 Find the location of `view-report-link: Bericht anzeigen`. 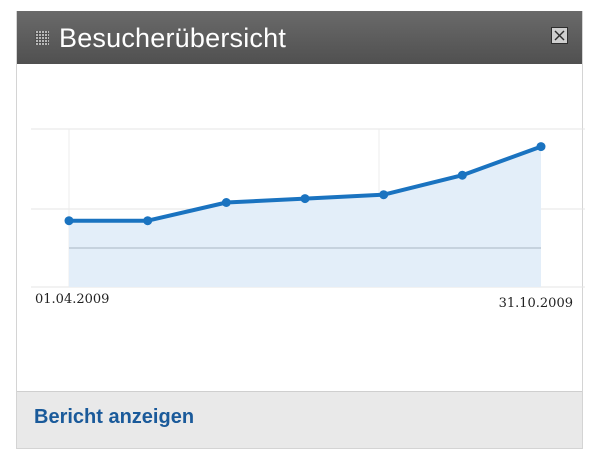

view-report-link: Bericht anzeigen is located at coordinates (114, 417).